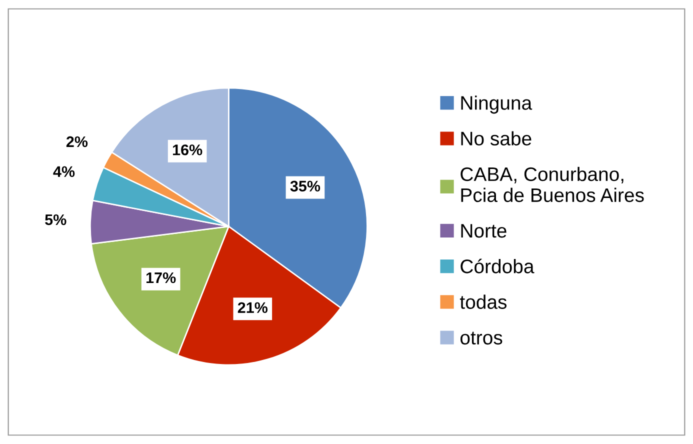 The image size is (693, 444). Describe the element at coordinates (253, 307) in the screenshot. I see `data-label: 21%` at that location.